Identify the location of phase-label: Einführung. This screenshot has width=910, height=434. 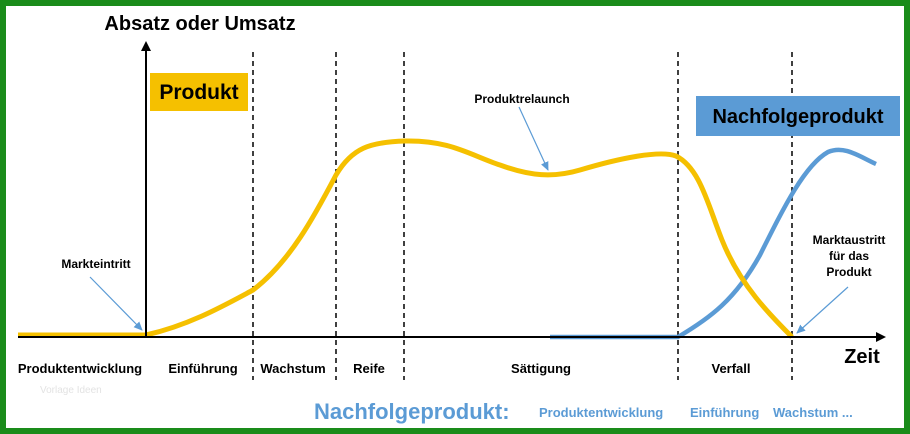
(202, 368).